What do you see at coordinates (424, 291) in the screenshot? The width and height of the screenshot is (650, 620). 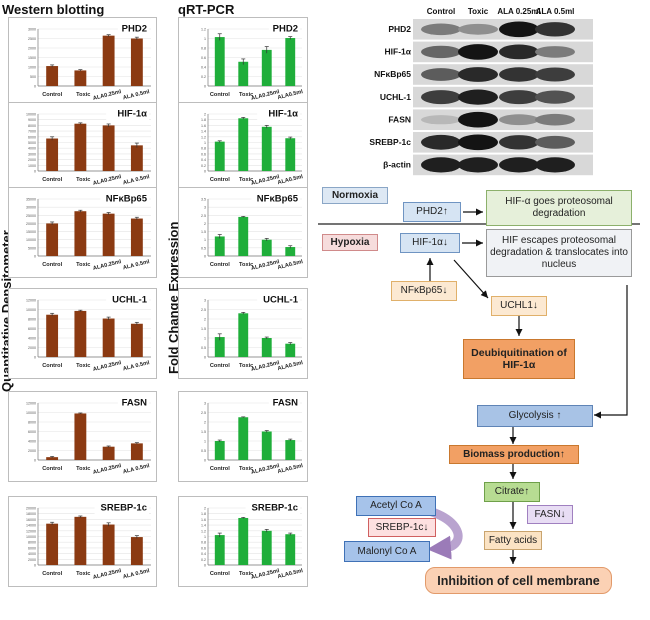 I see `nfkb-down-node: NFκBp65↓` at bounding box center [424, 291].